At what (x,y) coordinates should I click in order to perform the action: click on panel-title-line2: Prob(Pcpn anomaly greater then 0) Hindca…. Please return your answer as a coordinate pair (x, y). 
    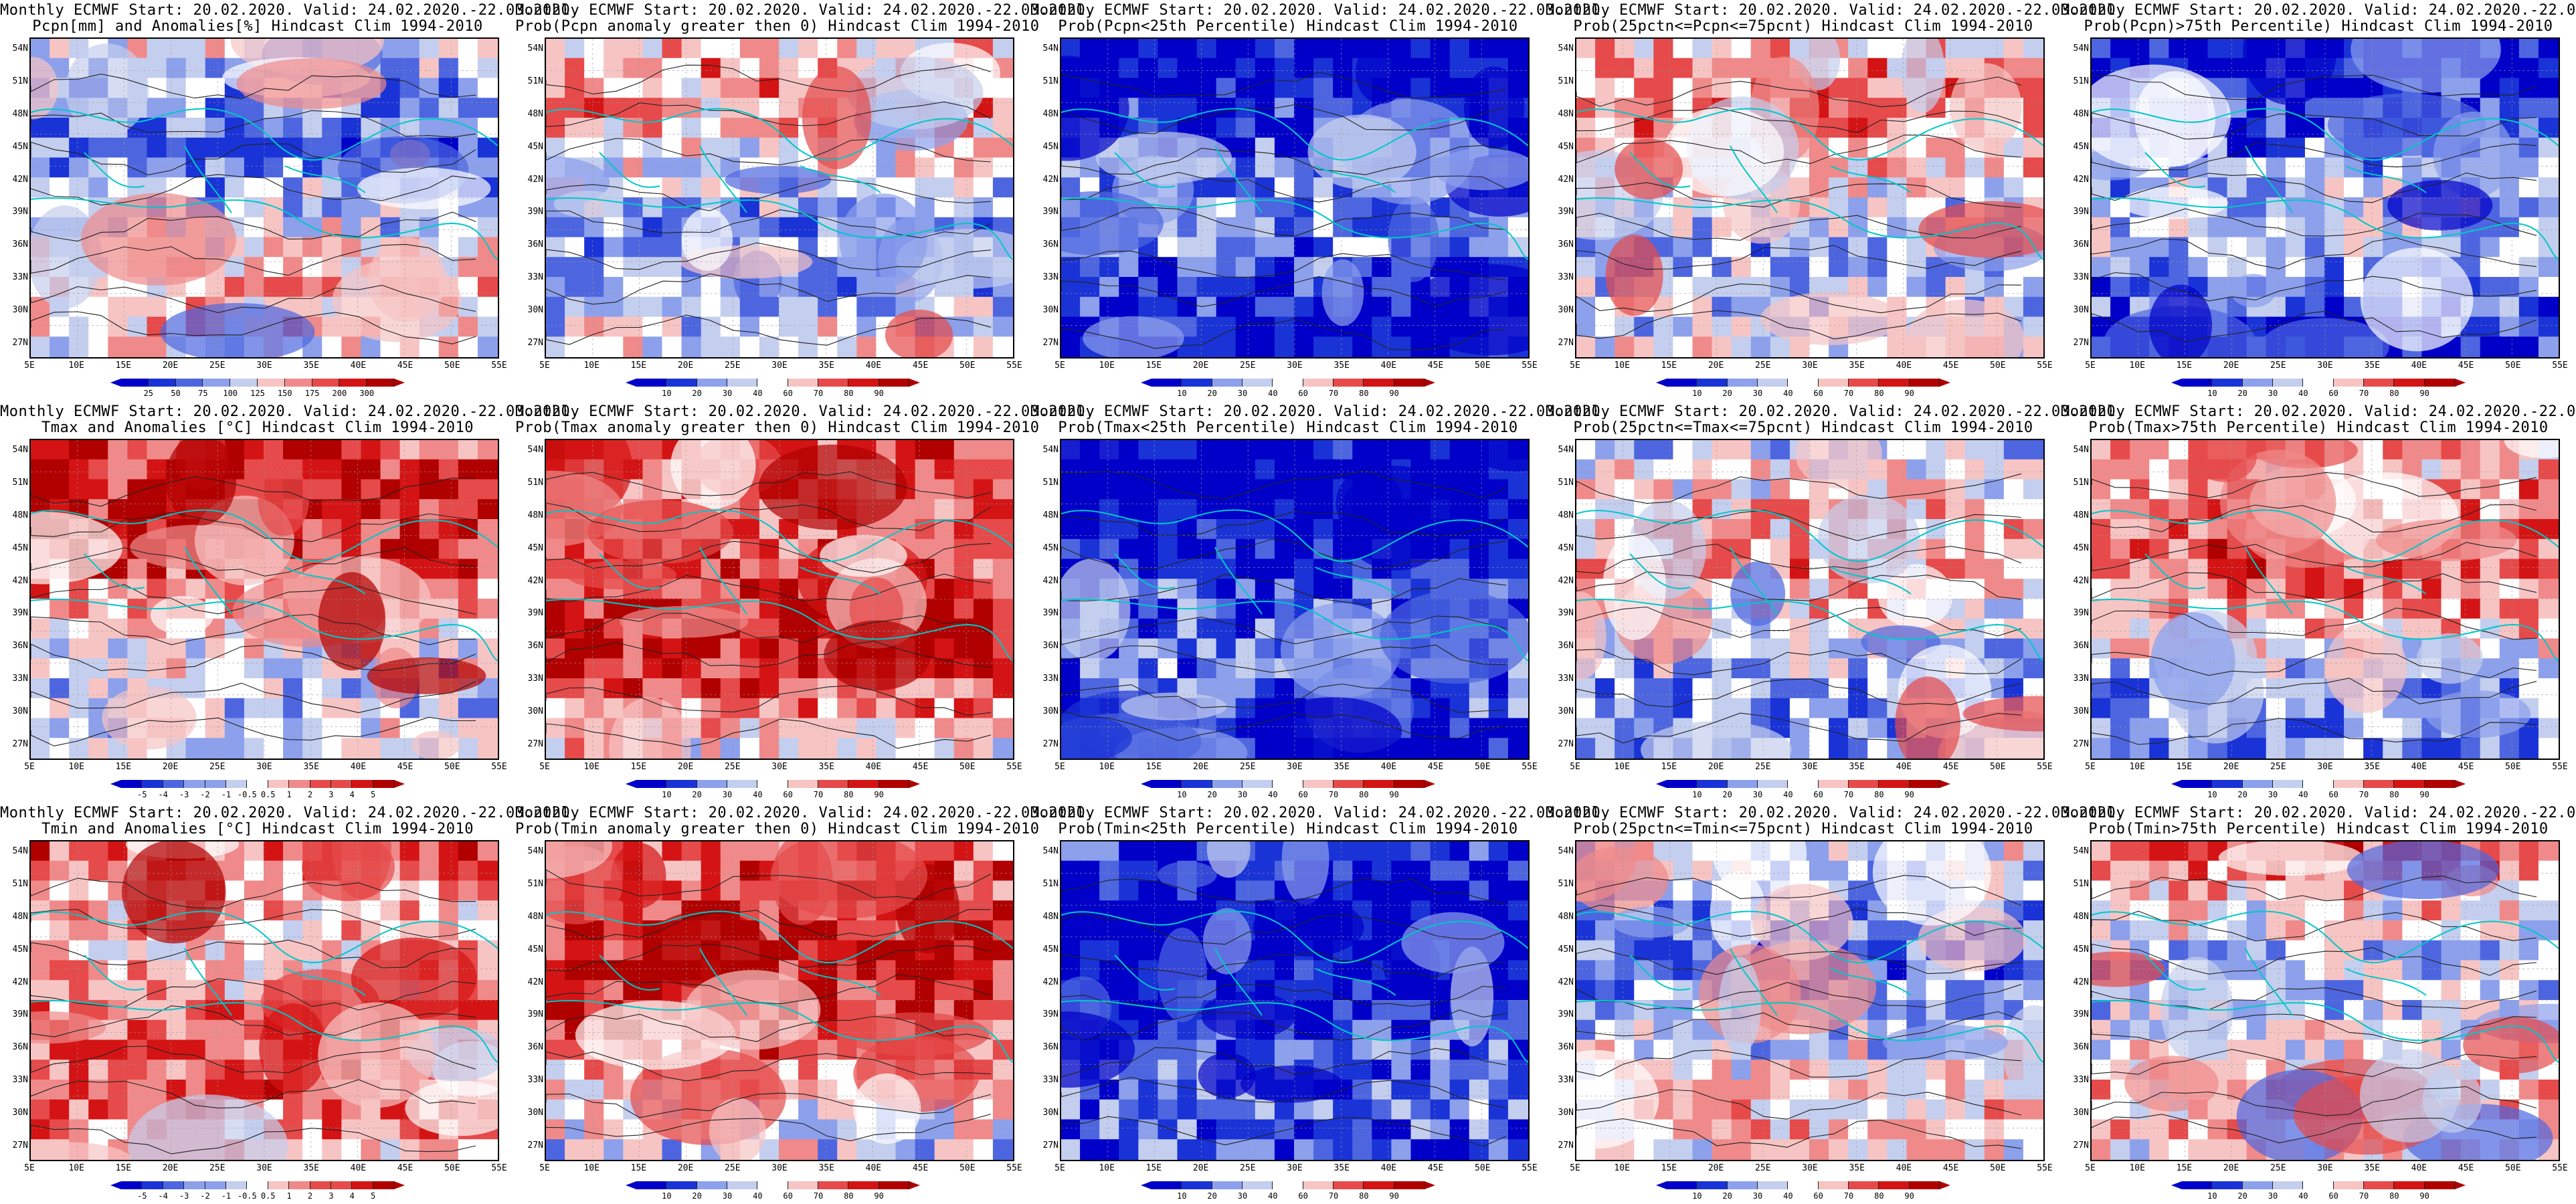
    Looking at the image, I should click on (777, 26).